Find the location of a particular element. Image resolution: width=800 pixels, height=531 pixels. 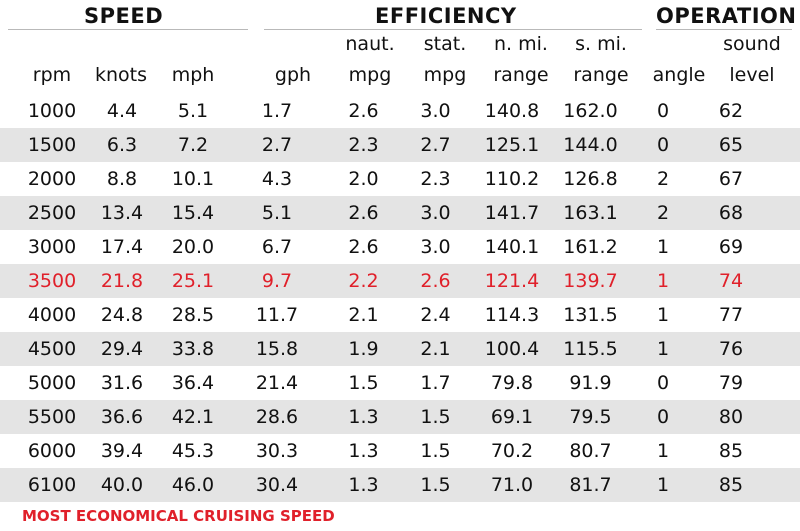

cell-stat-mpg: 2.7 is located at coordinates (435, 145).